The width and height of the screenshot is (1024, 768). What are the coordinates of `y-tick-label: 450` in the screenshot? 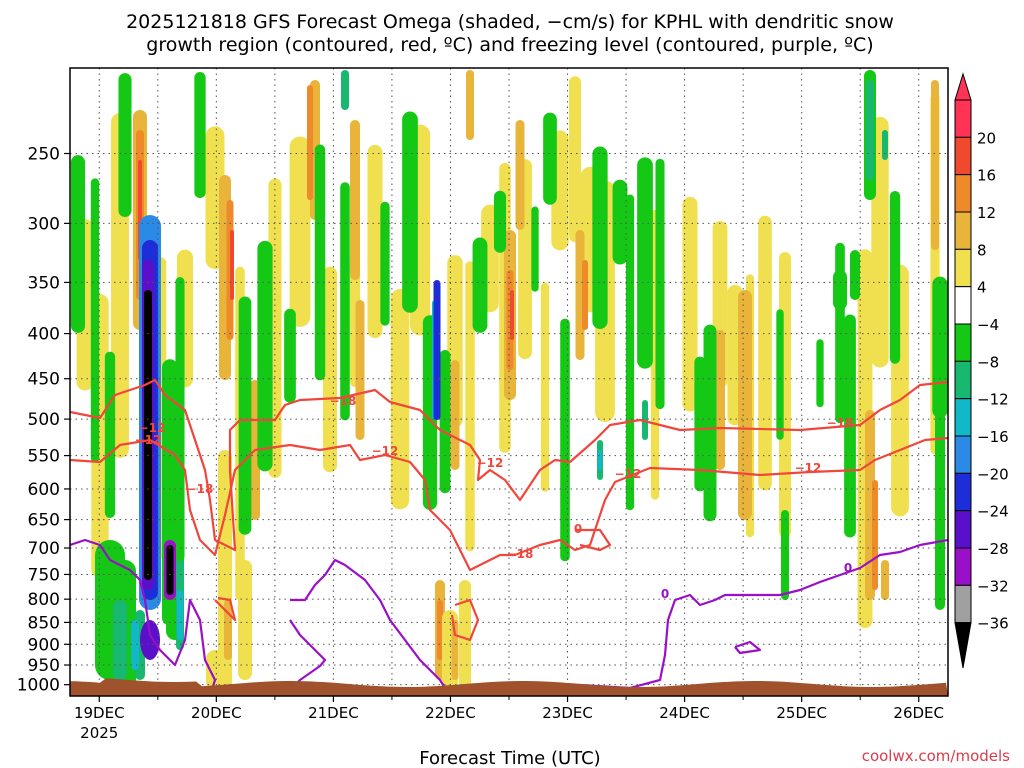 It's located at (44, 380).